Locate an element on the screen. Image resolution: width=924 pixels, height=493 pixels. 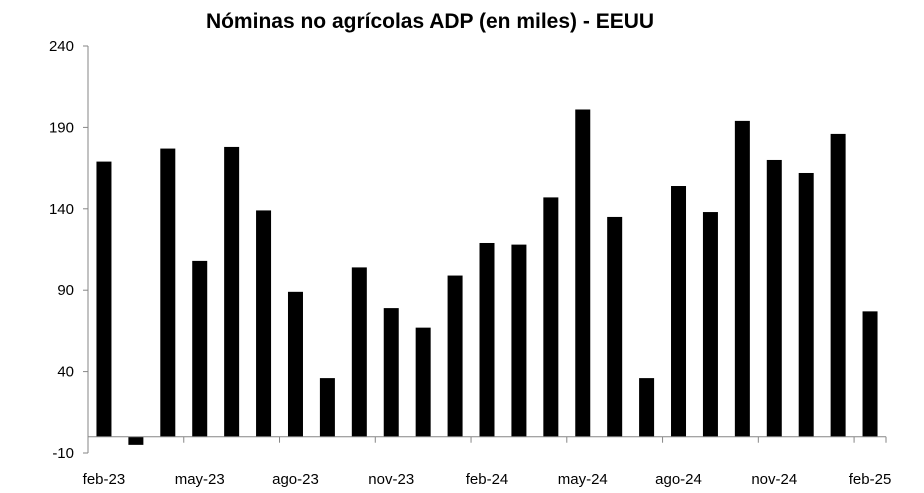
x-tick-label: nov-23 is located at coordinates (391, 479).